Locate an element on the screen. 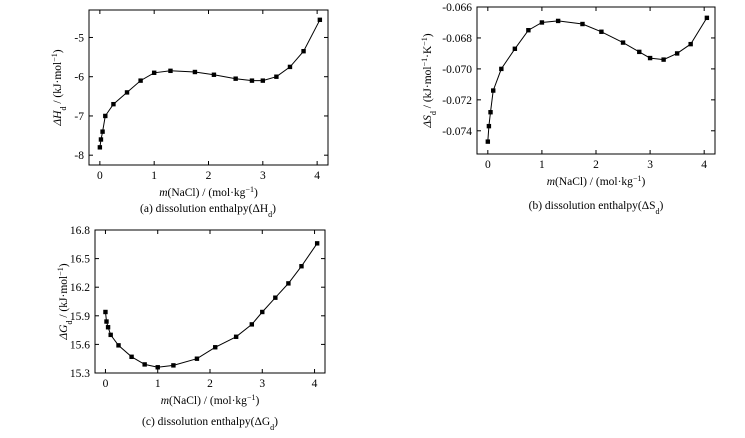  y-tick-label: -0.074 is located at coordinates (457, 132).